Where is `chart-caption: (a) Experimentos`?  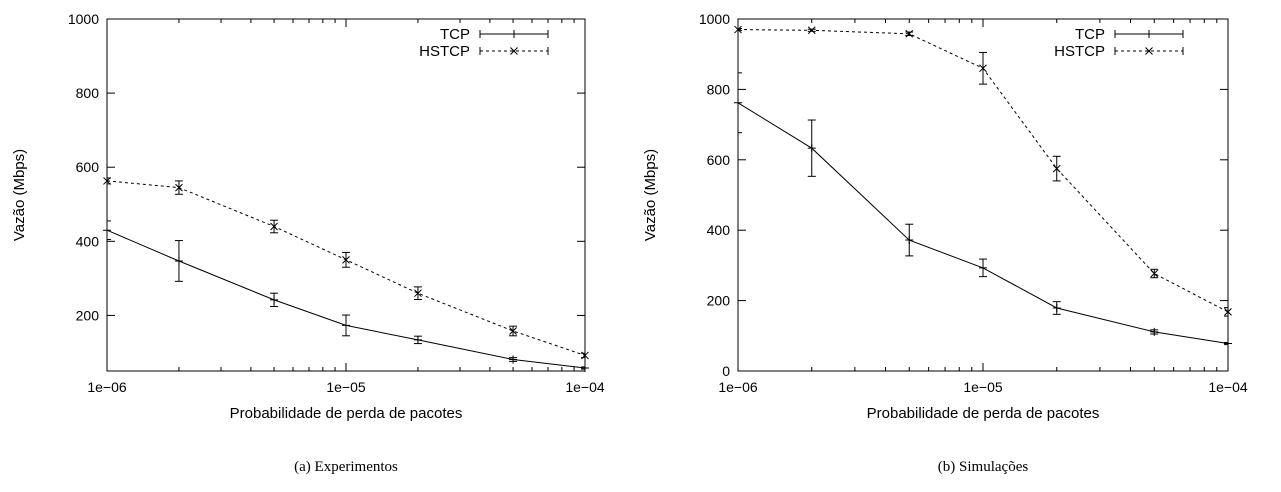 chart-caption: (a) Experimentos is located at coordinates (346, 467).